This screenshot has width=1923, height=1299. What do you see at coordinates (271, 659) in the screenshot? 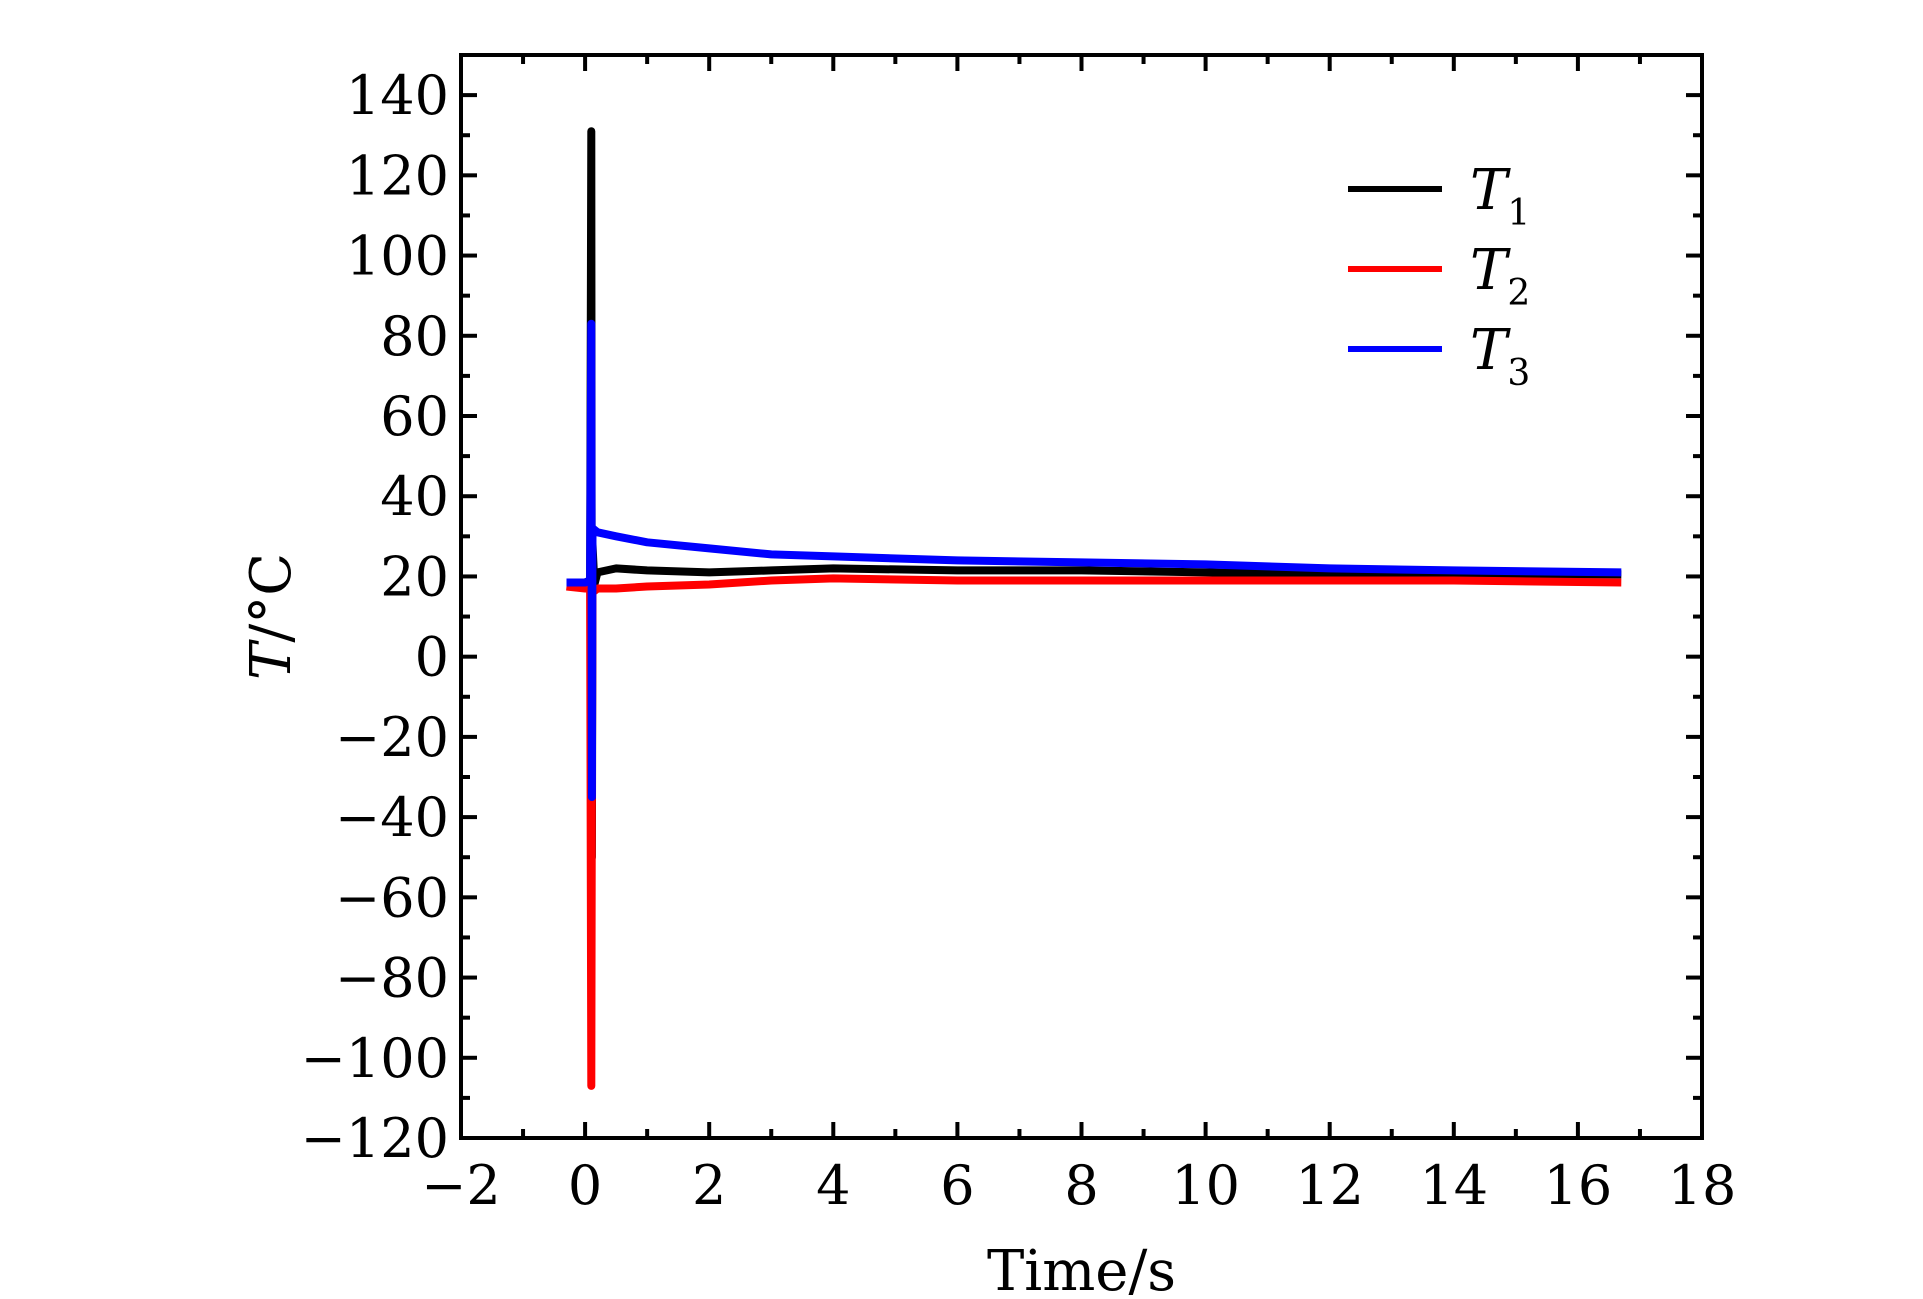
I see `y-axis-title-symbol: T` at bounding box center [271, 659].